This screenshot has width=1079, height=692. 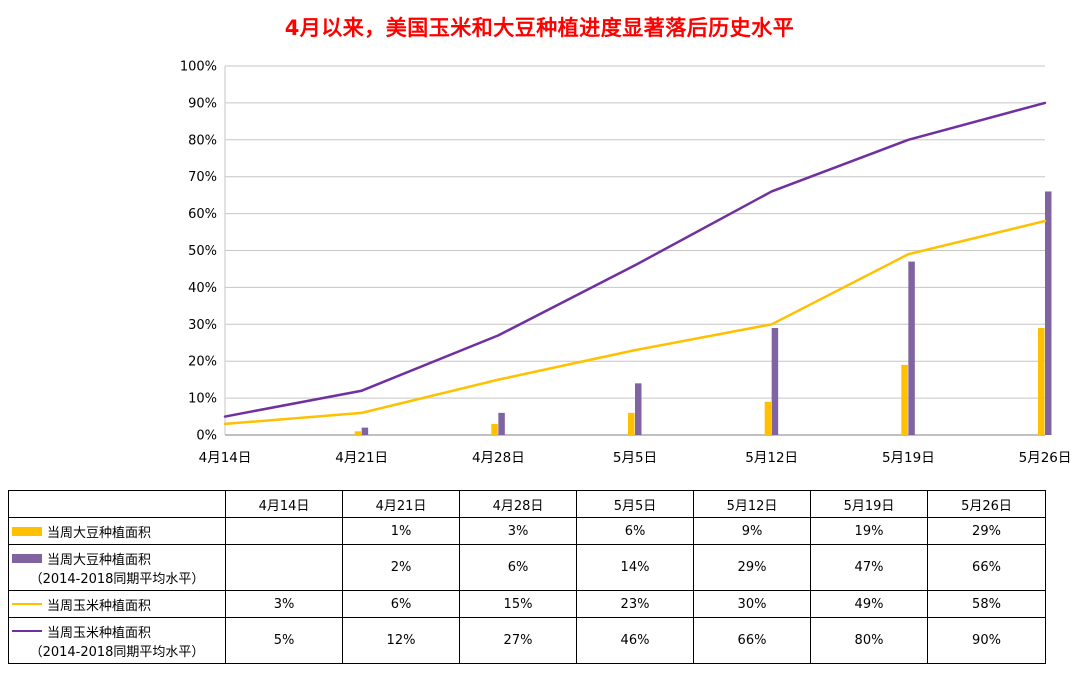 I want to click on svg-text: 4月14日, so click(x=225, y=458).